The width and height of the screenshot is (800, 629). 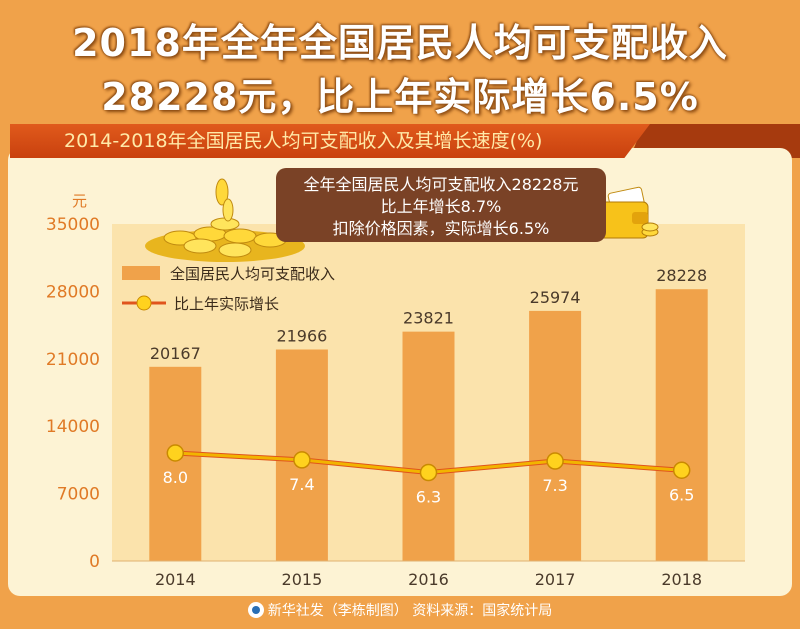 What do you see at coordinates (175, 353) in the screenshot?
I see `bar-value-label: 20167` at bounding box center [175, 353].